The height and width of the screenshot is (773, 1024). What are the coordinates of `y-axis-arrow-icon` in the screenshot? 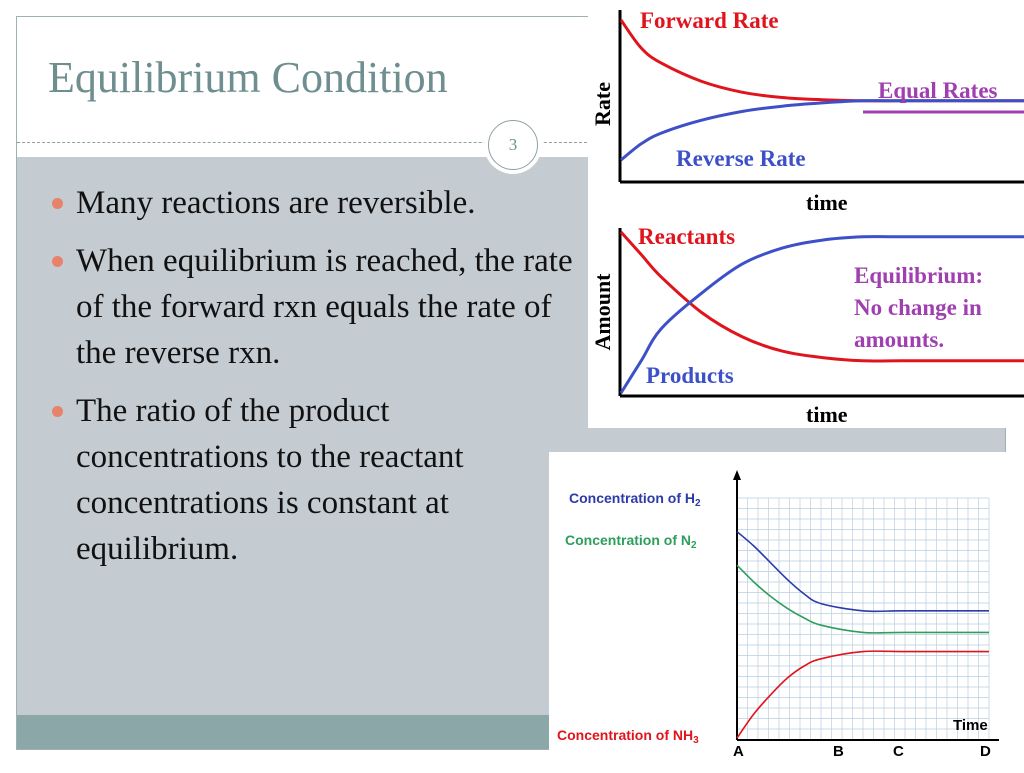 It's located at (737, 475).